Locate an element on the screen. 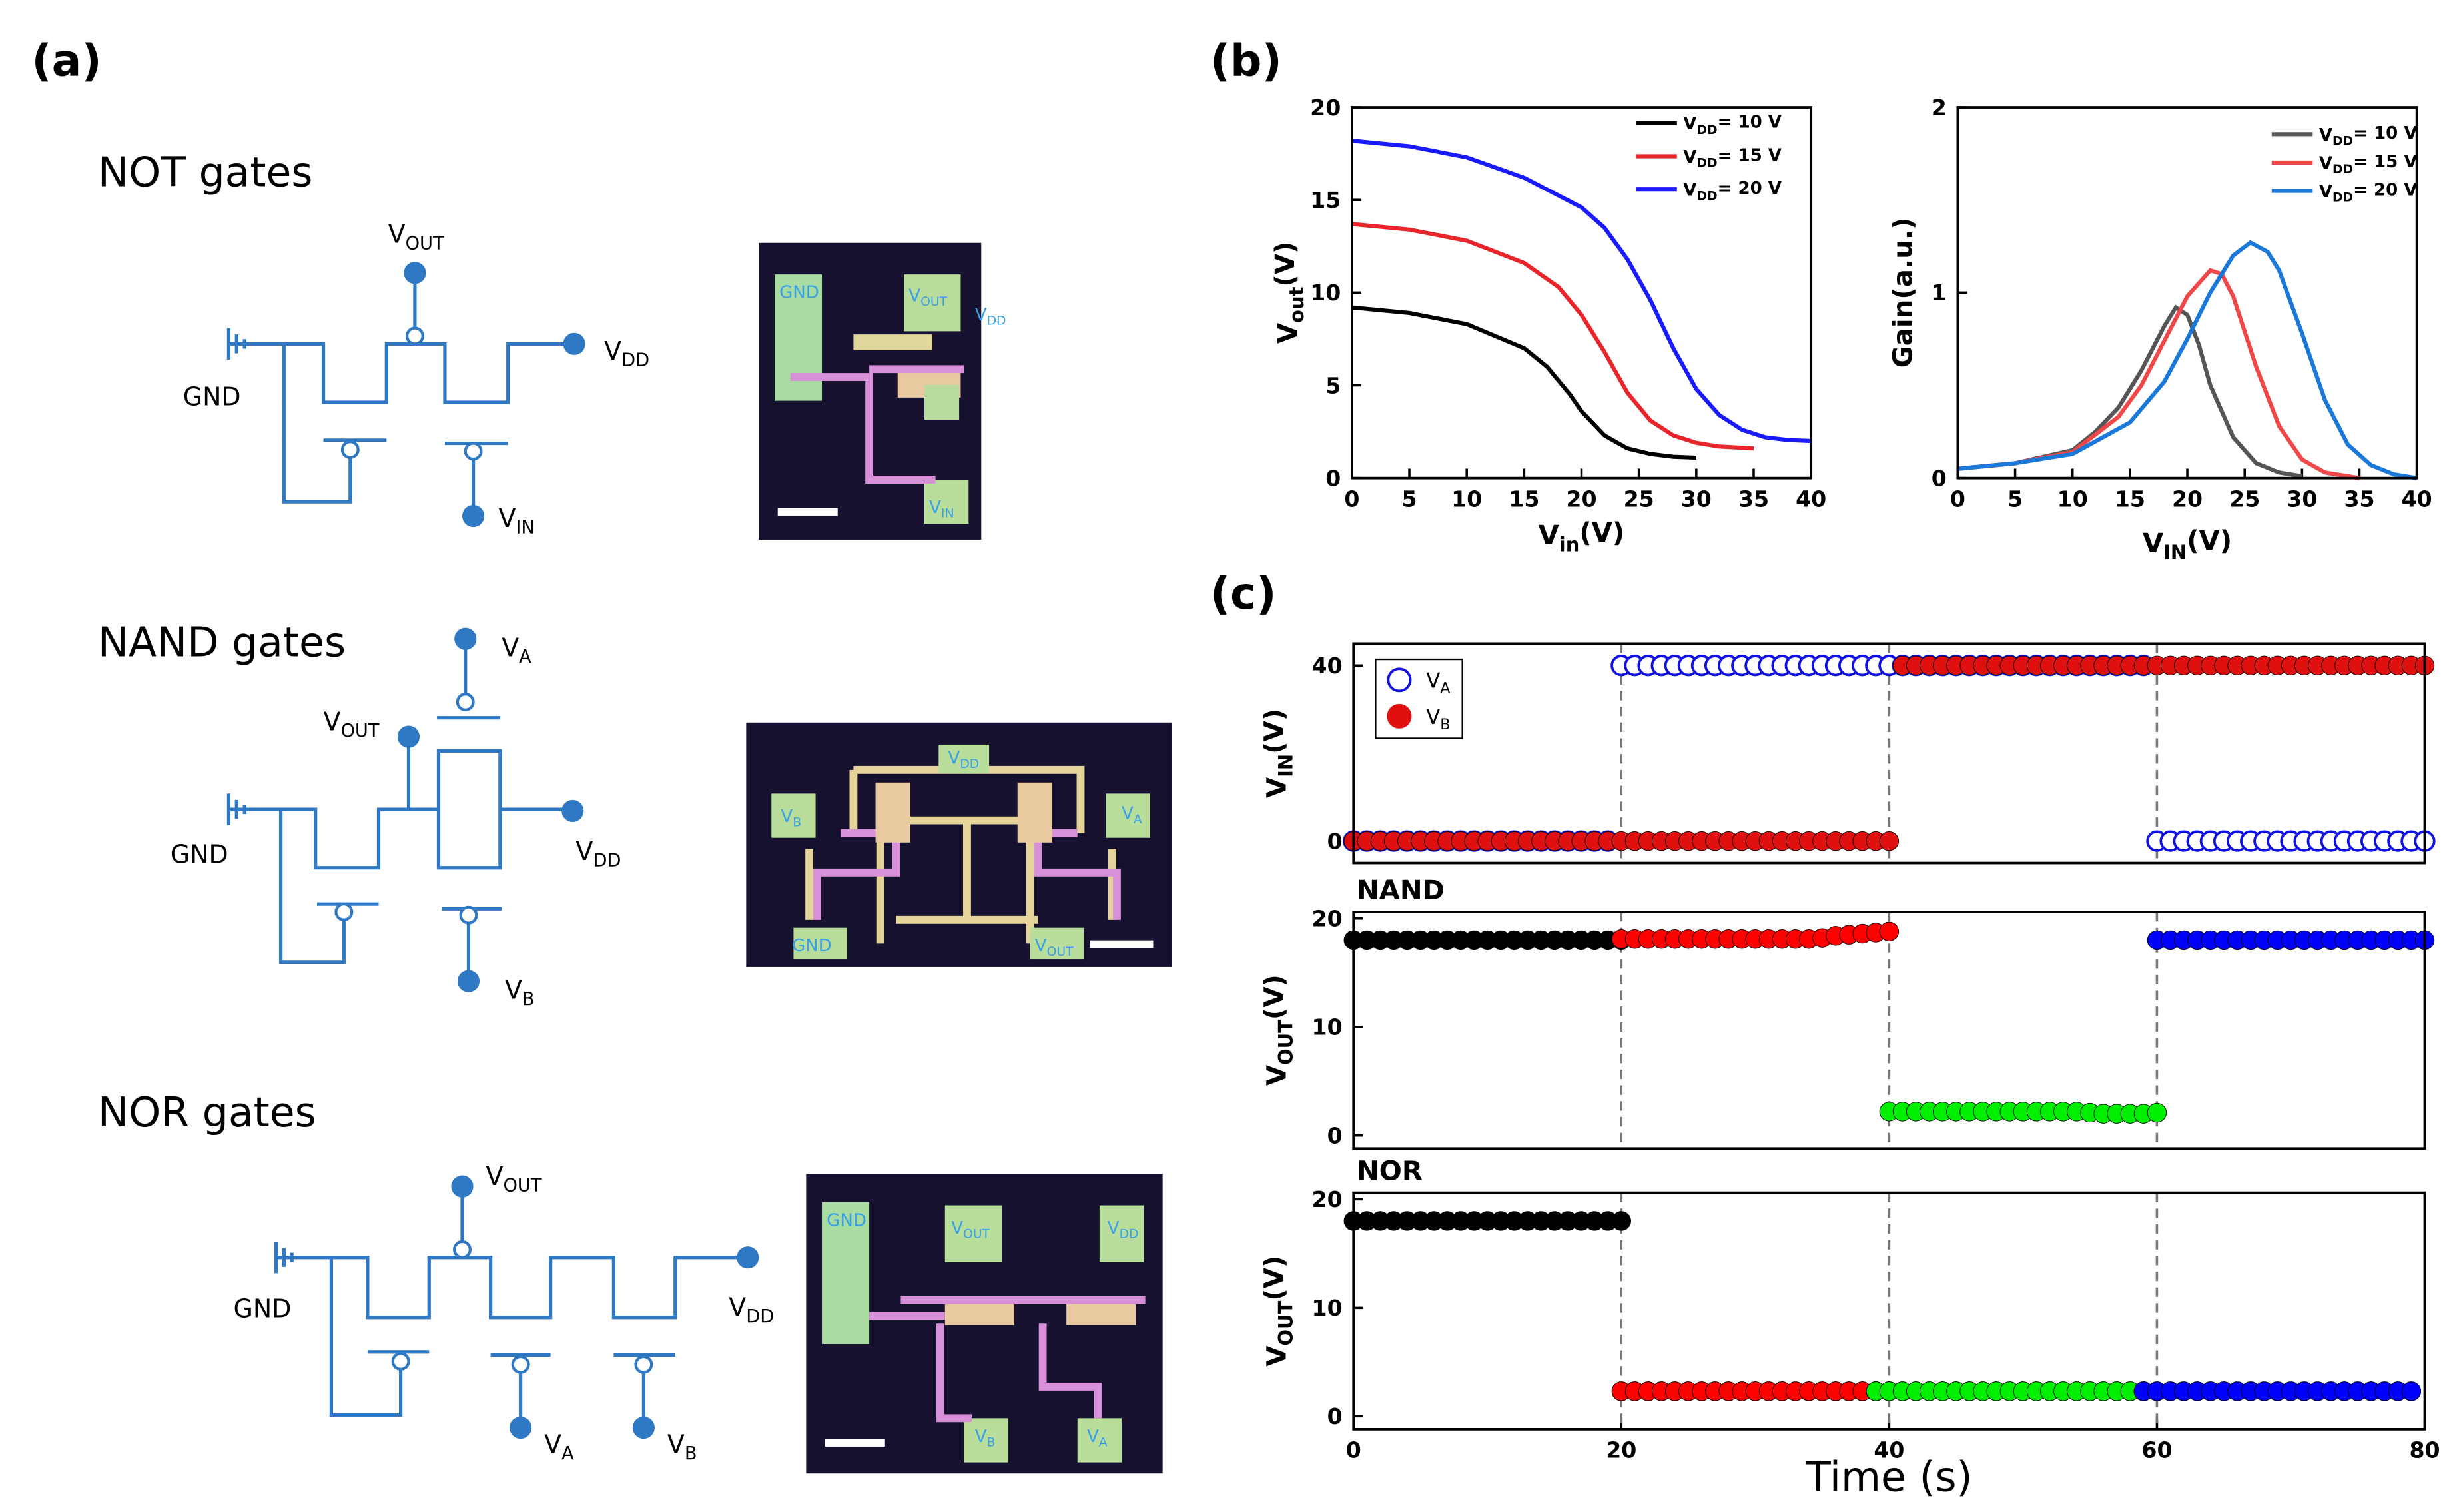 Image resolution: width=2461 pixels, height=1512 pixels. x-tick-label: 15 is located at coordinates (1524, 499).